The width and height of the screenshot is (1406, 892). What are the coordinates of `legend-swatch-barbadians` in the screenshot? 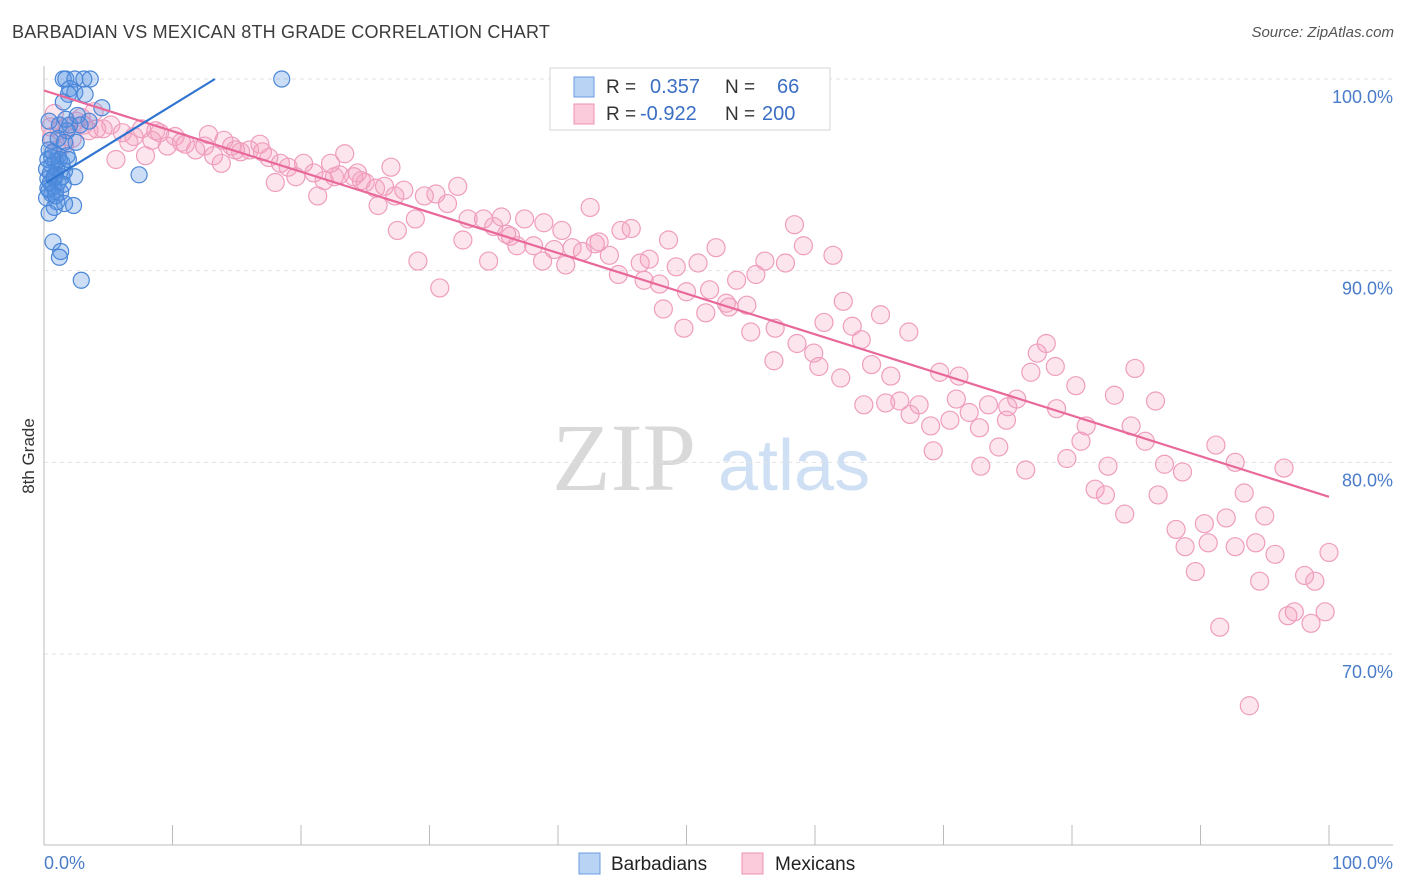 It's located at (584, 87).